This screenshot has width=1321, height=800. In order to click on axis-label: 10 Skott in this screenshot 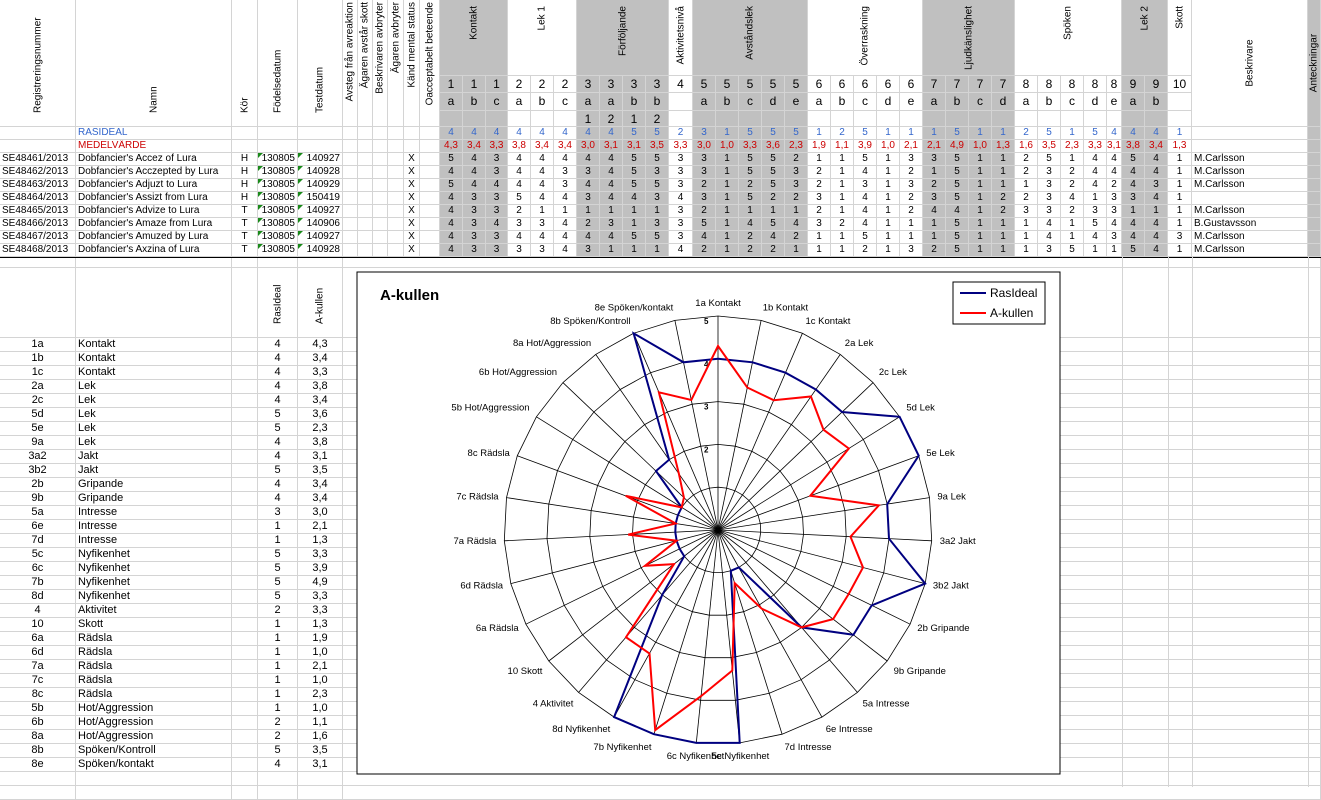, I will do `click(525, 671)`.